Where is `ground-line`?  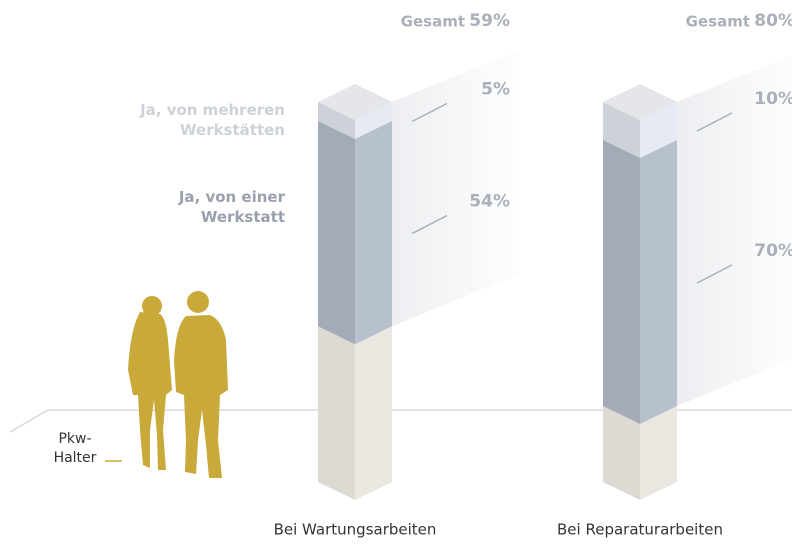 ground-line is located at coordinates (400, 421).